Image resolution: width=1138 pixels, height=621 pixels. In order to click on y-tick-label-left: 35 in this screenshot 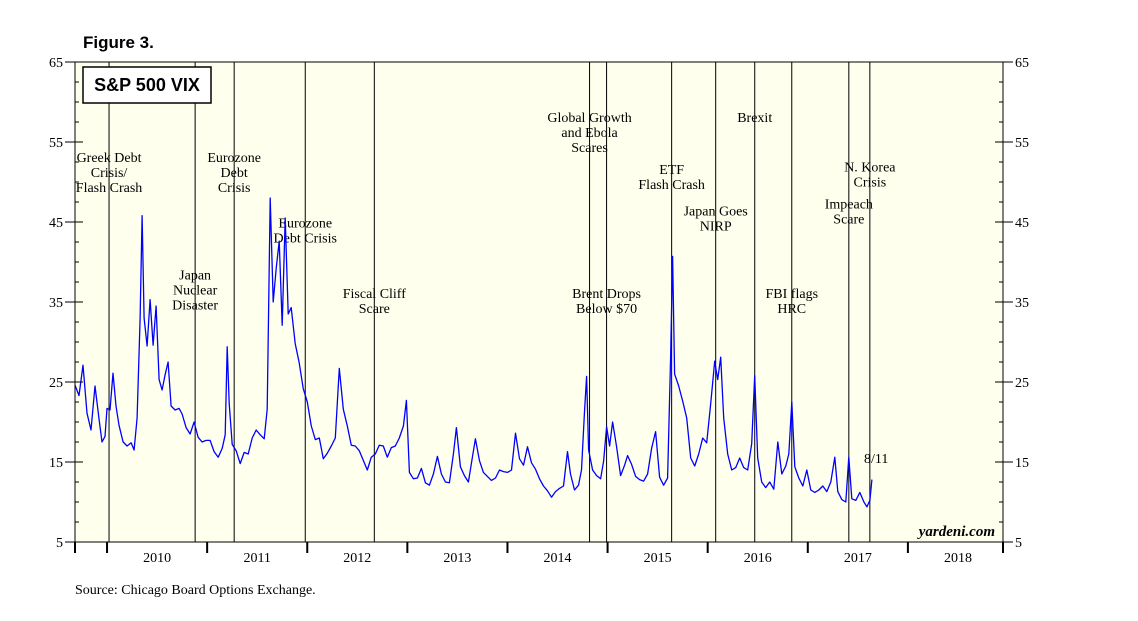, I will do `click(56, 303)`.